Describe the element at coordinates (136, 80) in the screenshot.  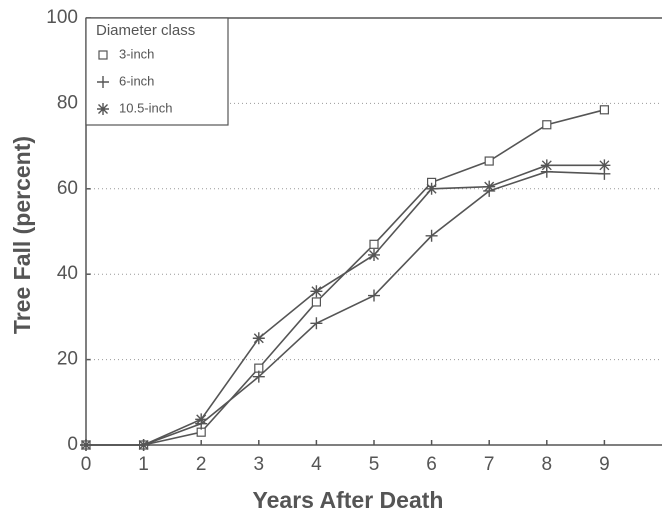
I see `legend-label: 6-inch` at that location.